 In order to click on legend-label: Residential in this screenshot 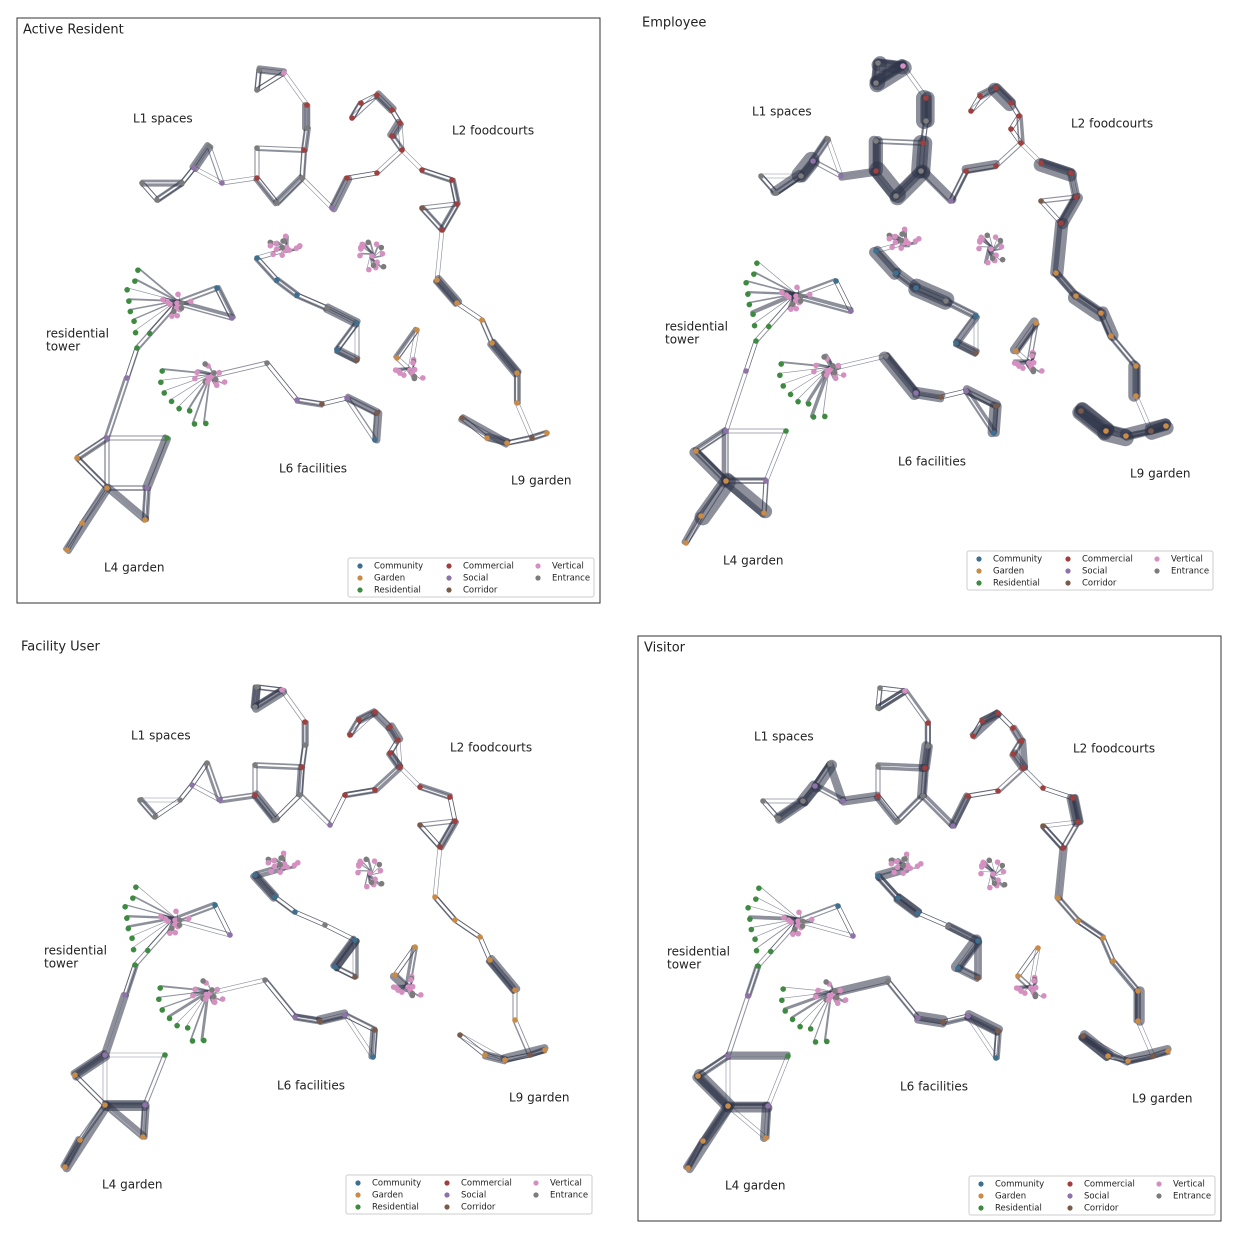, I will do `click(1016, 584)`.